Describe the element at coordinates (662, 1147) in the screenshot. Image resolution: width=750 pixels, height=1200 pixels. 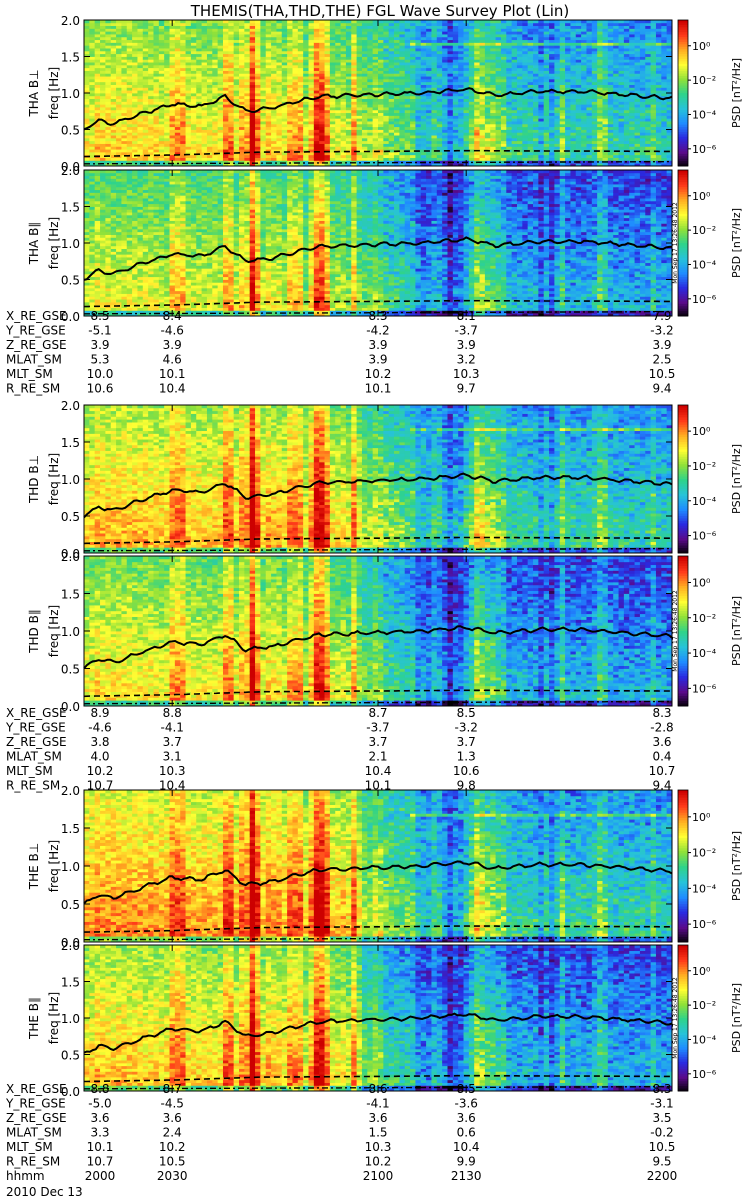
I see `ephemeris-value: 10.5` at that location.